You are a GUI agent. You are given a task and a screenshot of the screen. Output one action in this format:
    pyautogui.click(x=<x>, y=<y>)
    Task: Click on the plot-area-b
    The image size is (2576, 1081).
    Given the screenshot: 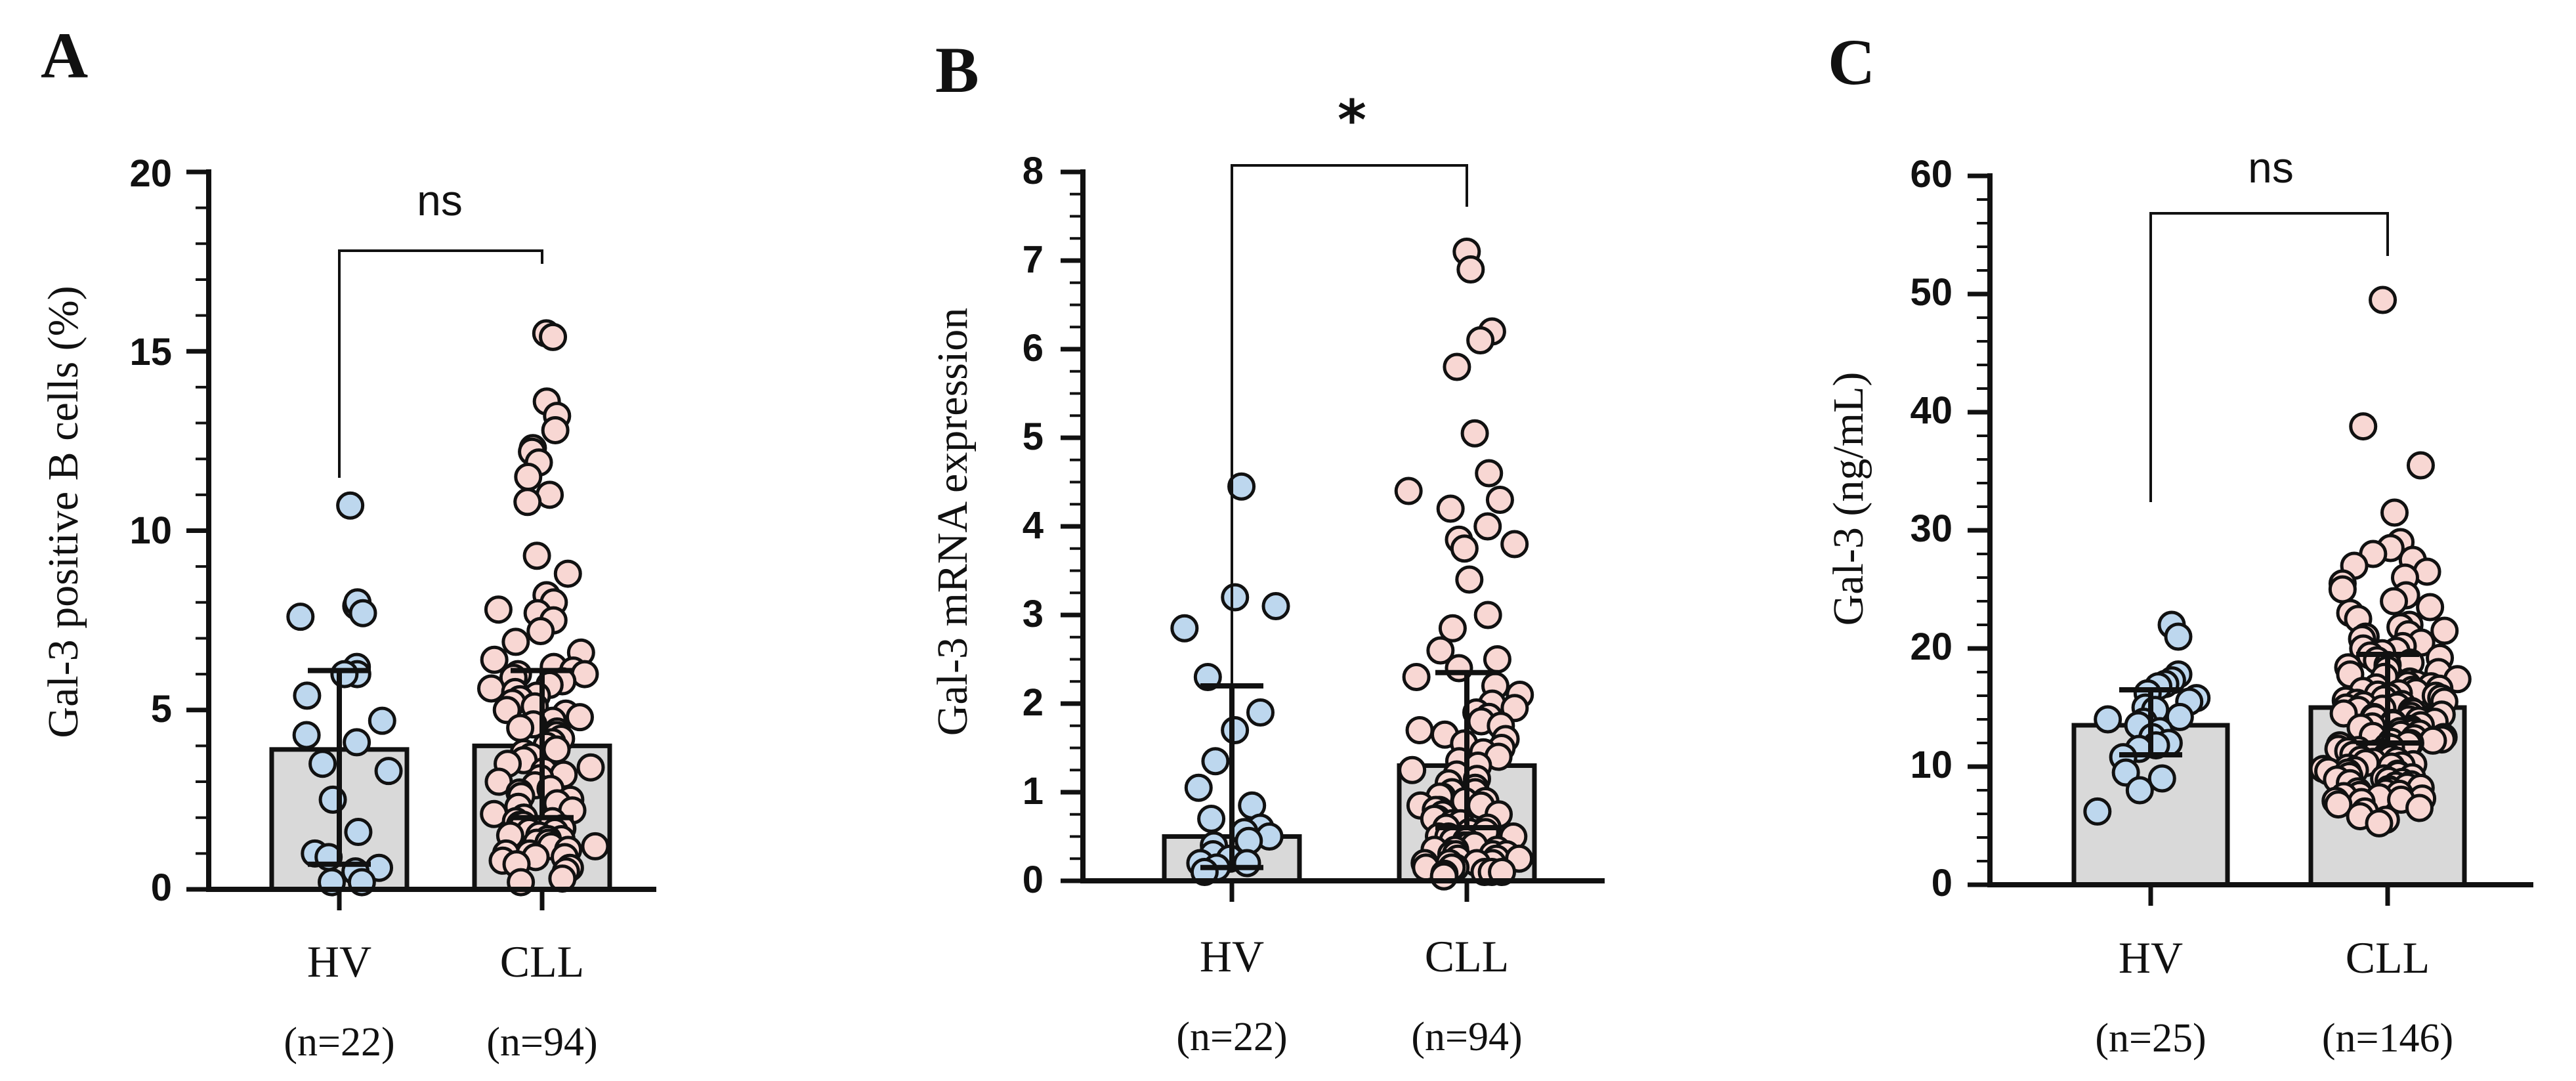 What is the action you would take?
    pyautogui.click(x=1333, y=533)
    